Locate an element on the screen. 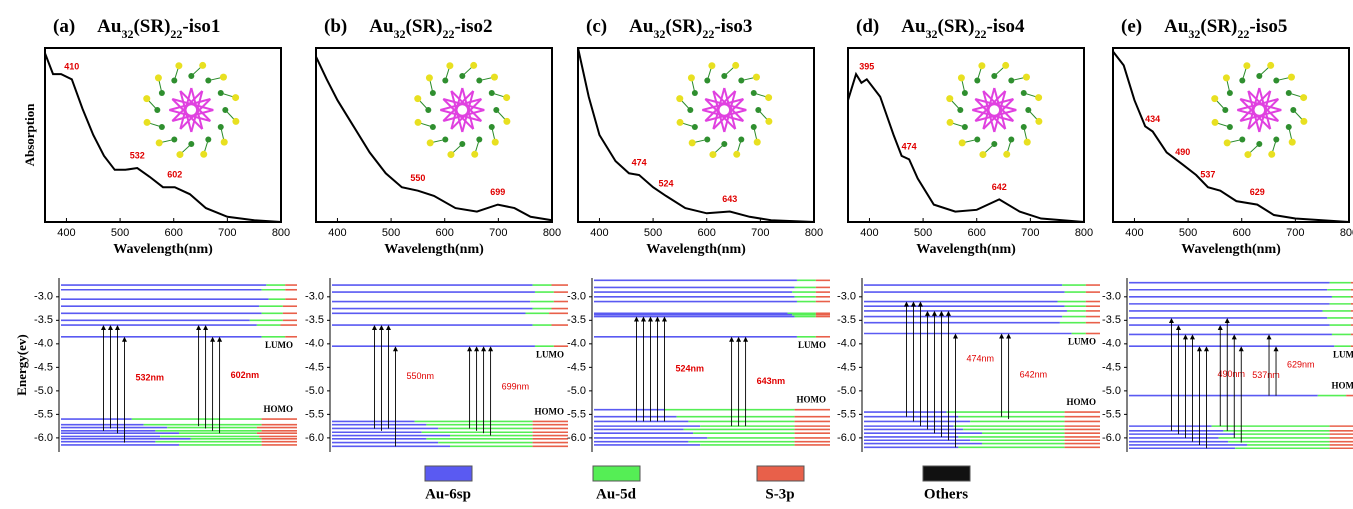 The image size is (1353, 509). peak-label: 643 is located at coordinates (729, 199).